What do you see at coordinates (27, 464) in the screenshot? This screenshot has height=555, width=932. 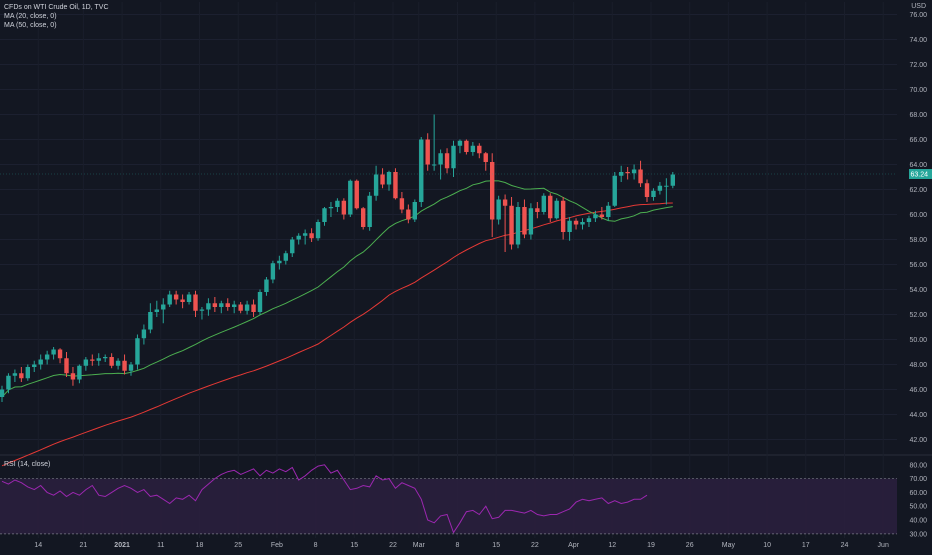 I see `rsi-legend: RSI (14, close)` at bounding box center [27, 464].